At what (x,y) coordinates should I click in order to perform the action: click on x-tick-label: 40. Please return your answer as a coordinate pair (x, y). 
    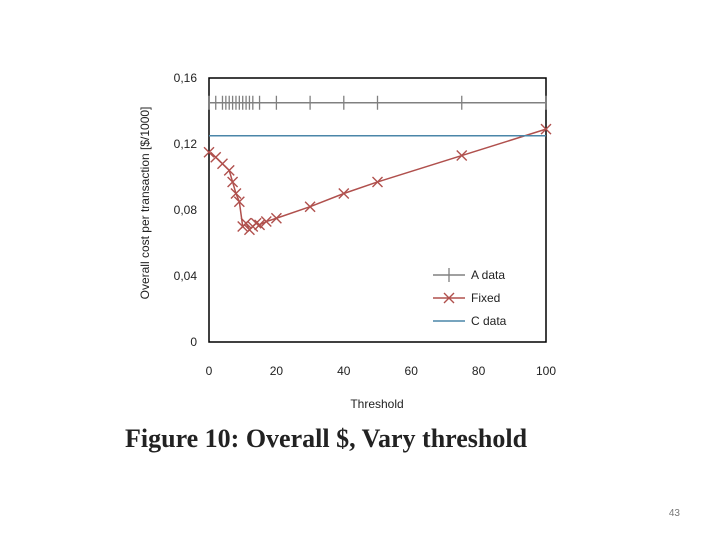
    Looking at the image, I should click on (344, 371).